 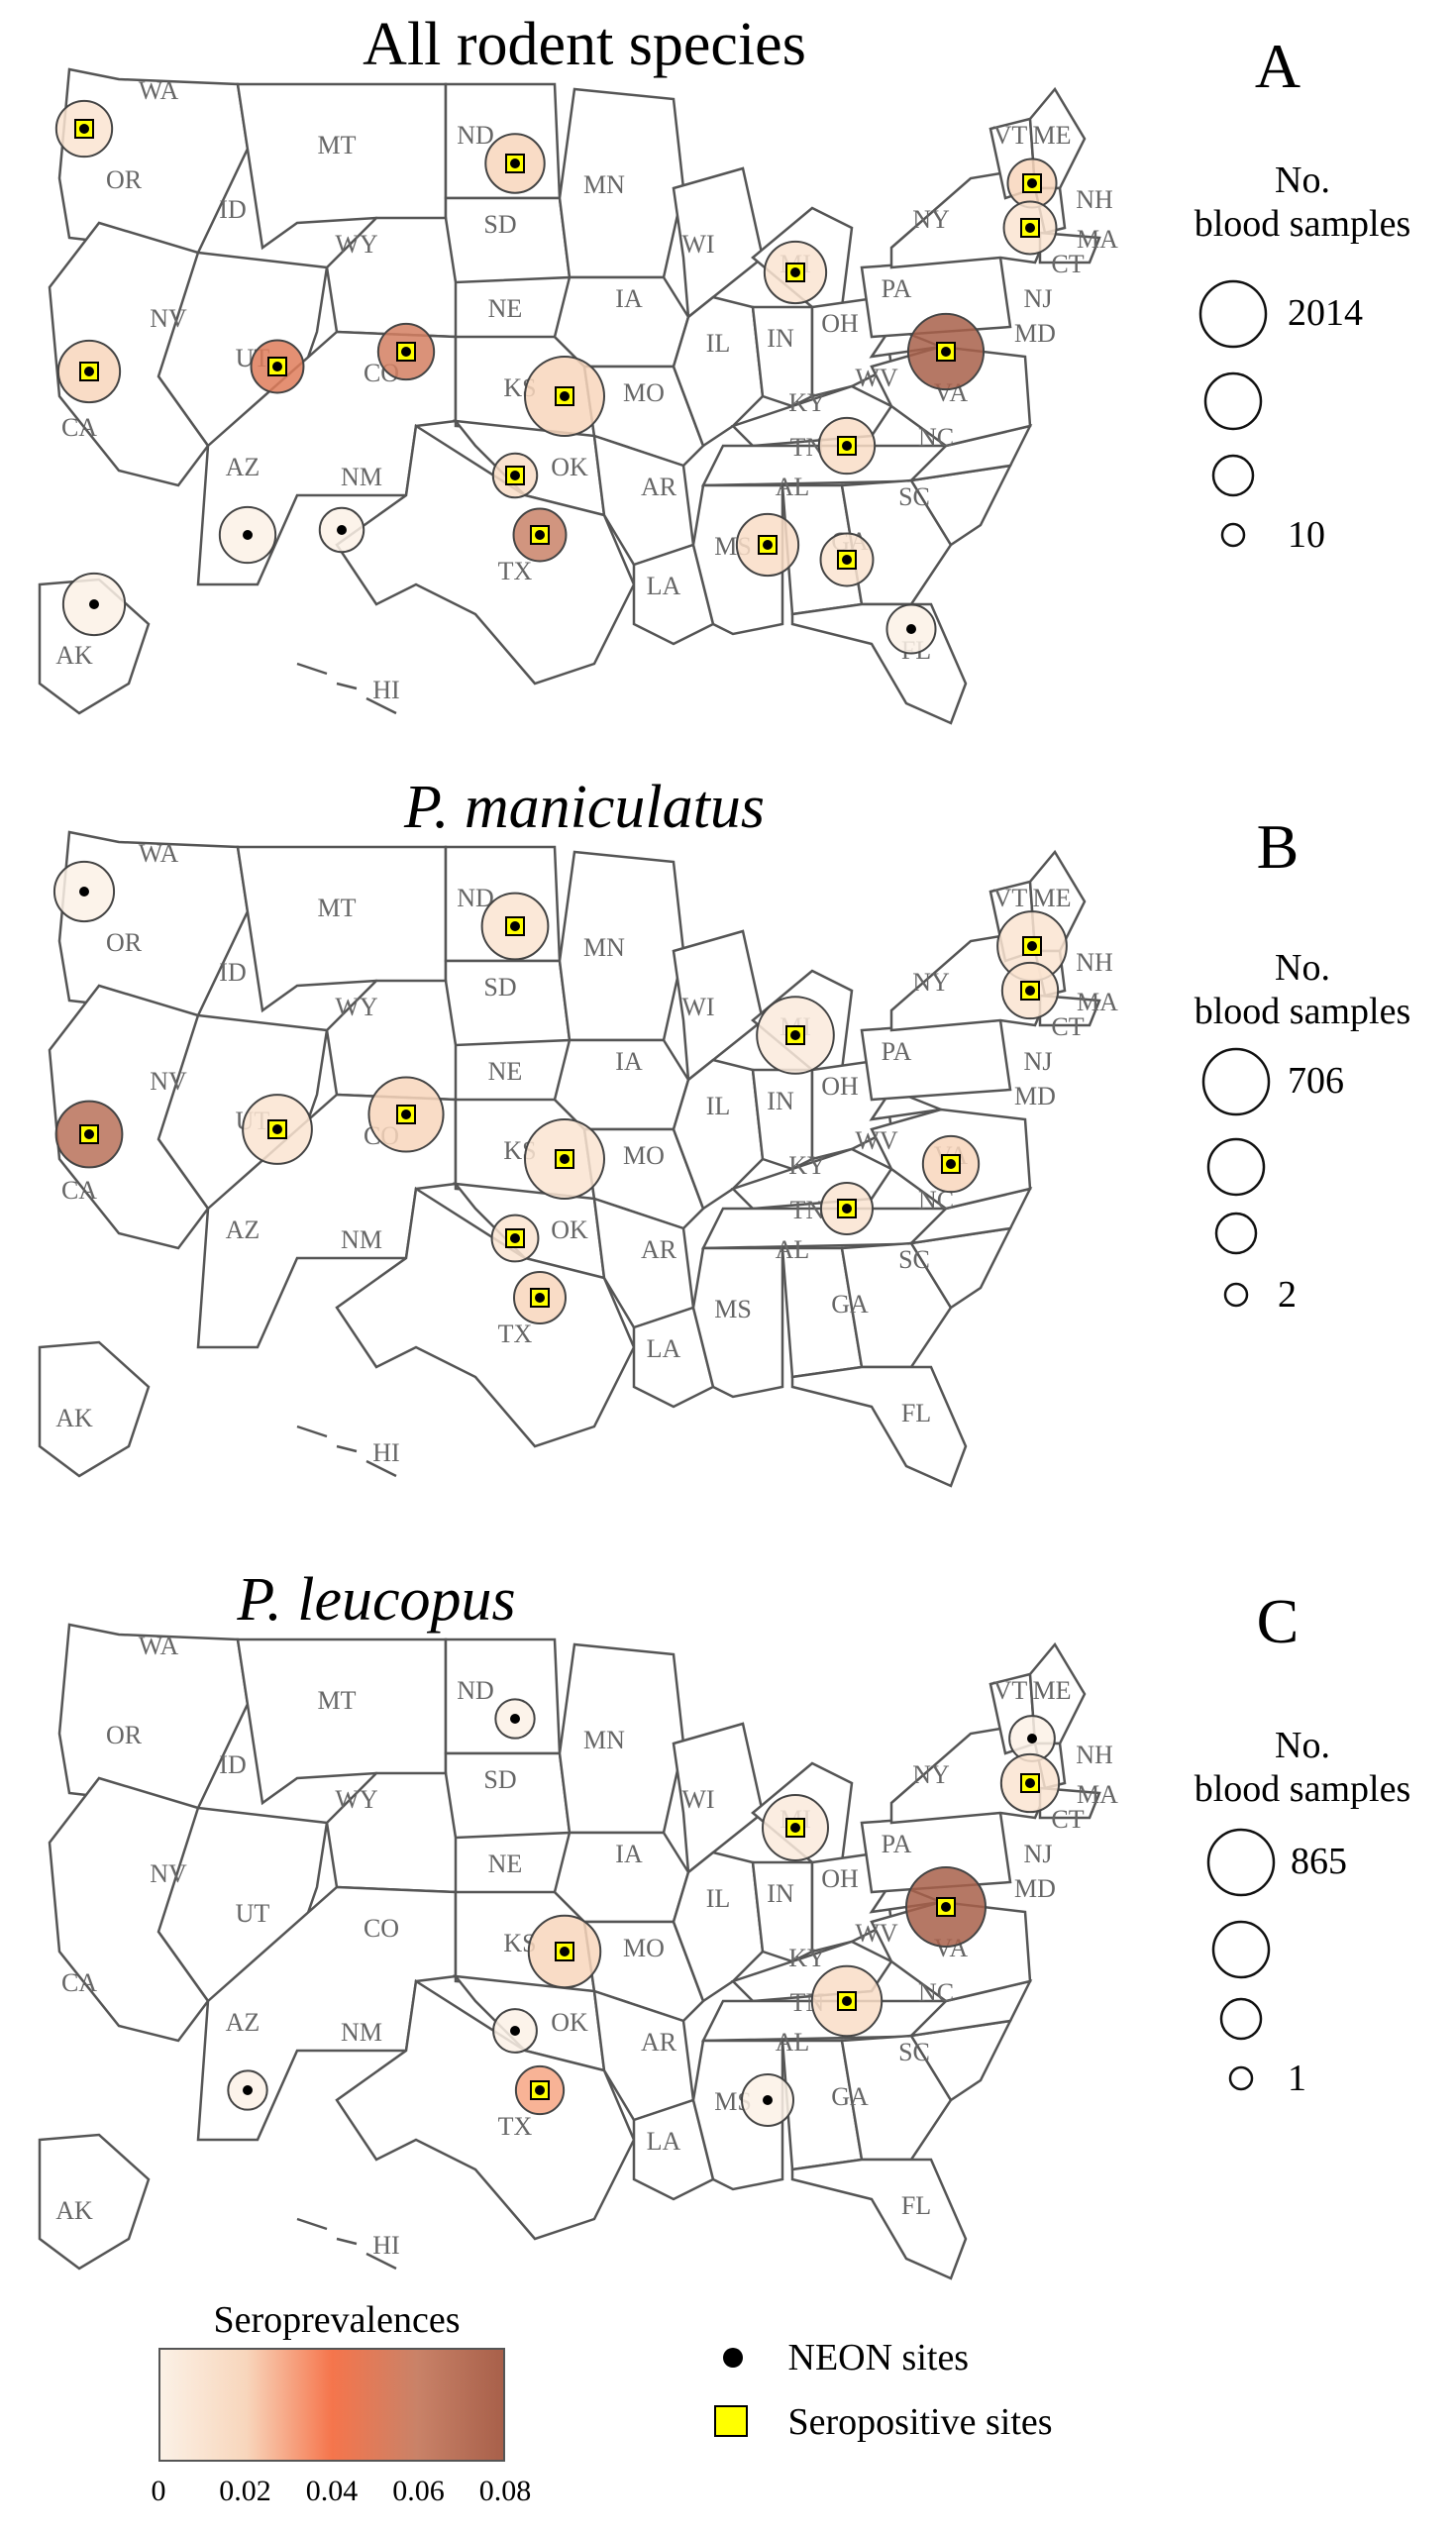 I want to click on state-label-al: AL, so click(x=793, y=2042).